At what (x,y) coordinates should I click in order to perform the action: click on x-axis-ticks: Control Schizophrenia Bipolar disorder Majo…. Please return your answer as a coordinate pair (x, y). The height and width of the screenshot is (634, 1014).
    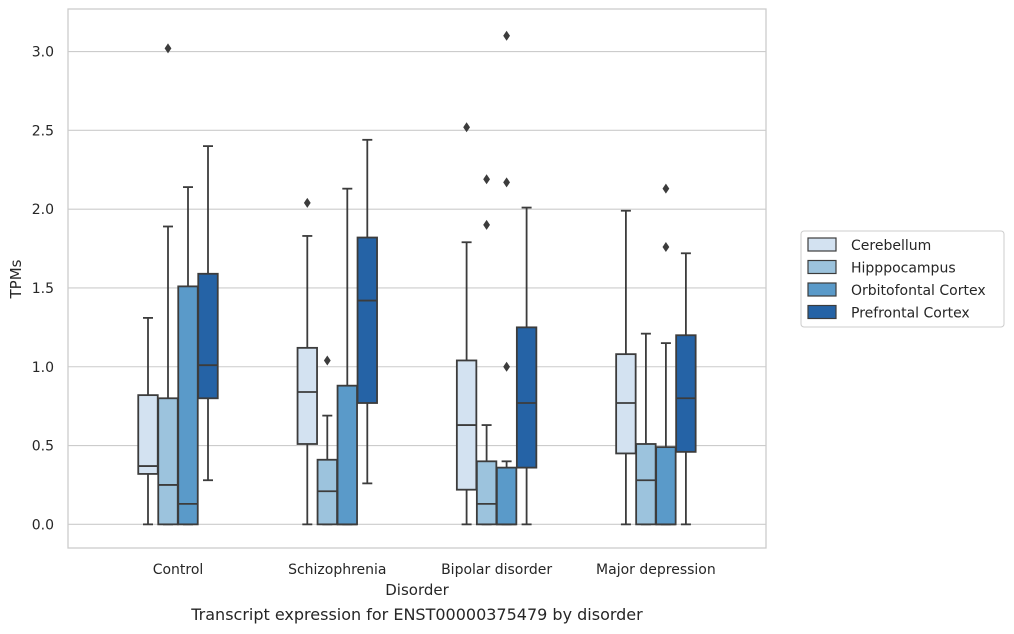
    Looking at the image, I should click on (434, 570).